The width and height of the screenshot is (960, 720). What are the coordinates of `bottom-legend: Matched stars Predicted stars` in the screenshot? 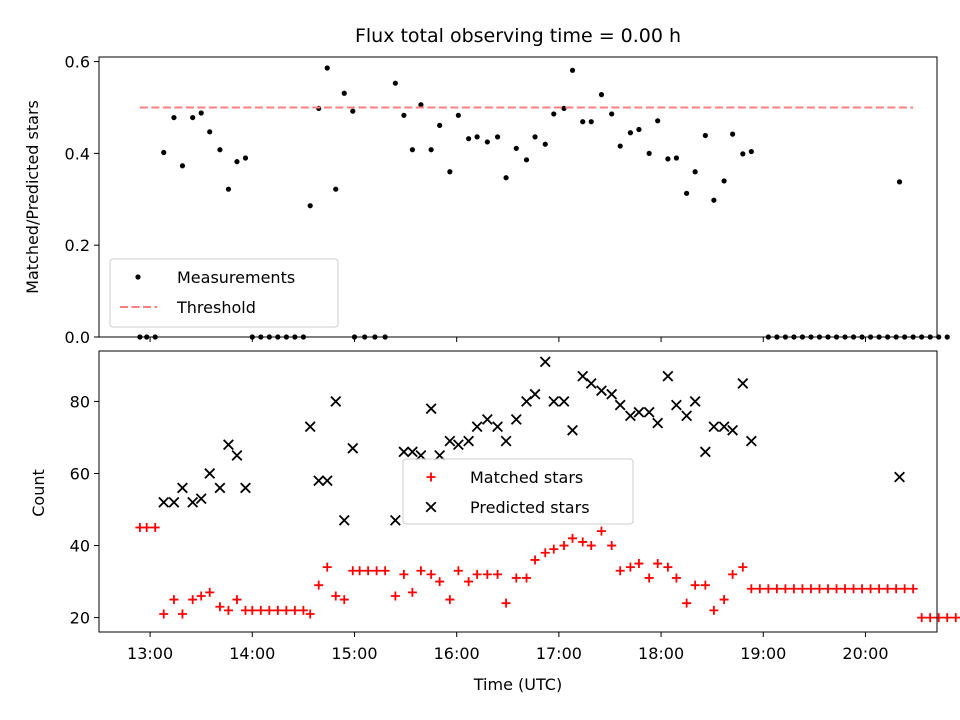 It's located at (518, 491).